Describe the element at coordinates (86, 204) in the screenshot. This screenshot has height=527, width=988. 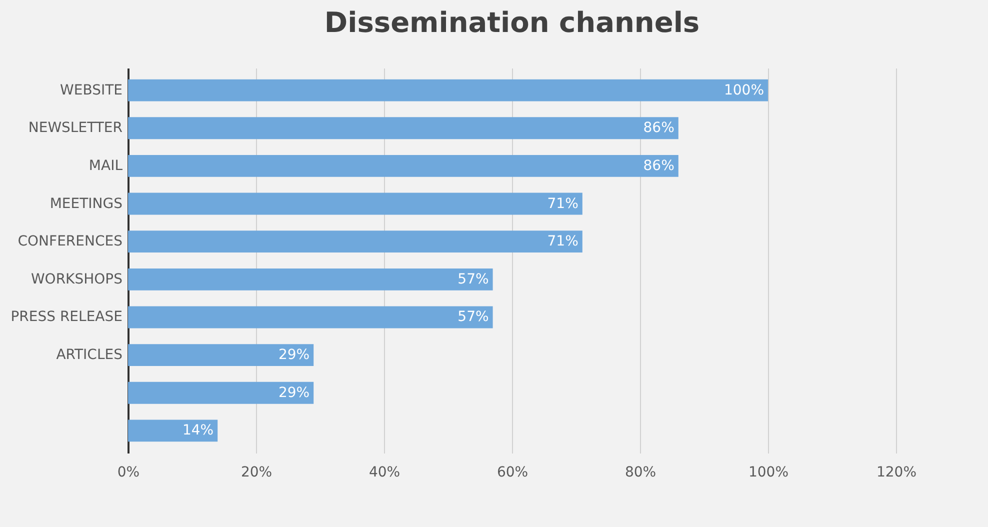
I see `y-tick-label: MEETINGS` at that location.